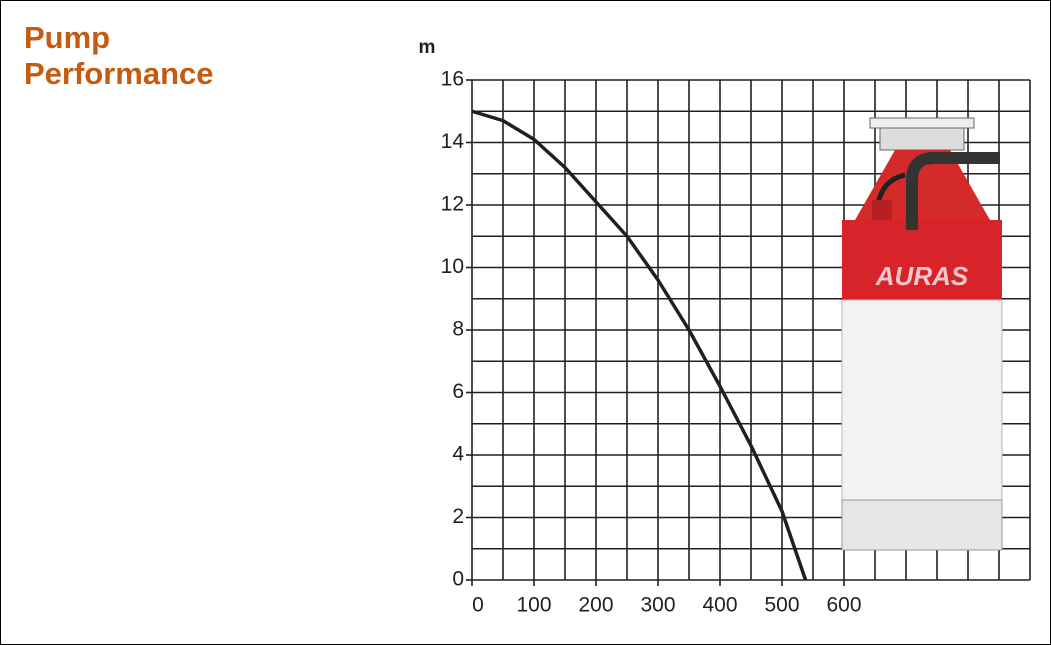 This screenshot has width=1051, height=645. Describe the element at coordinates (781, 605) in the screenshot. I see `x-tick-label: 500` at that location.